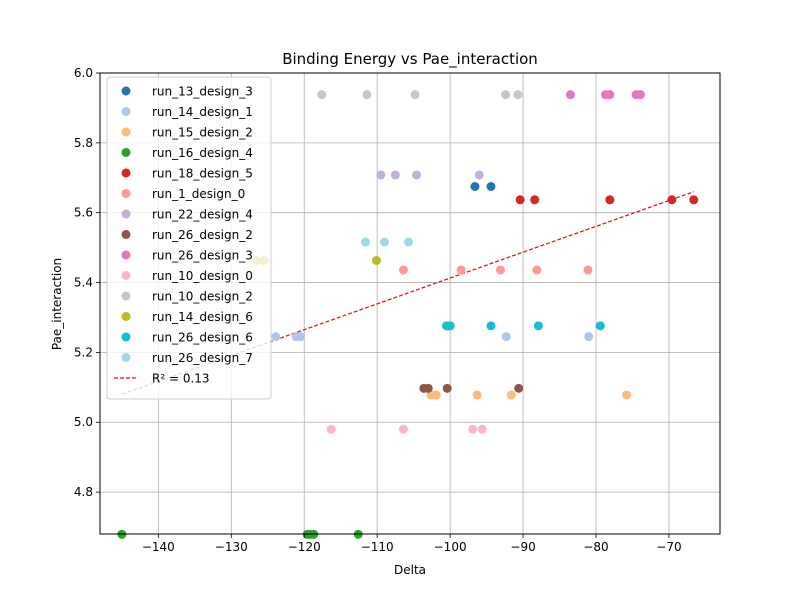  Describe the element at coordinates (181, 379) in the screenshot. I see `legend-trendline-label: R² = 0.13` at that location.